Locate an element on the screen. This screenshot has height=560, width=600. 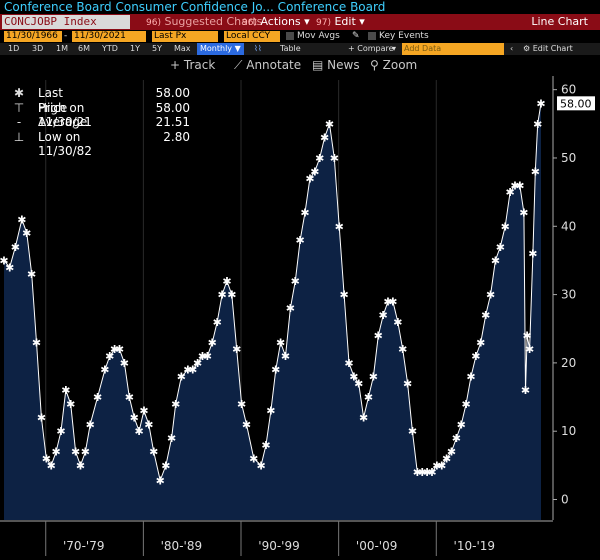
low-marker-icon: ⊥ is located at coordinates (19, 136).